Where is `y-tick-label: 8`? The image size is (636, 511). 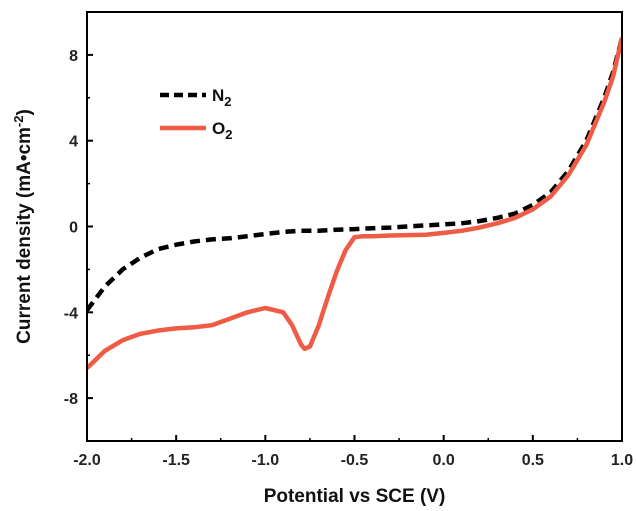
y-tick-label: 8 is located at coordinates (73, 56).